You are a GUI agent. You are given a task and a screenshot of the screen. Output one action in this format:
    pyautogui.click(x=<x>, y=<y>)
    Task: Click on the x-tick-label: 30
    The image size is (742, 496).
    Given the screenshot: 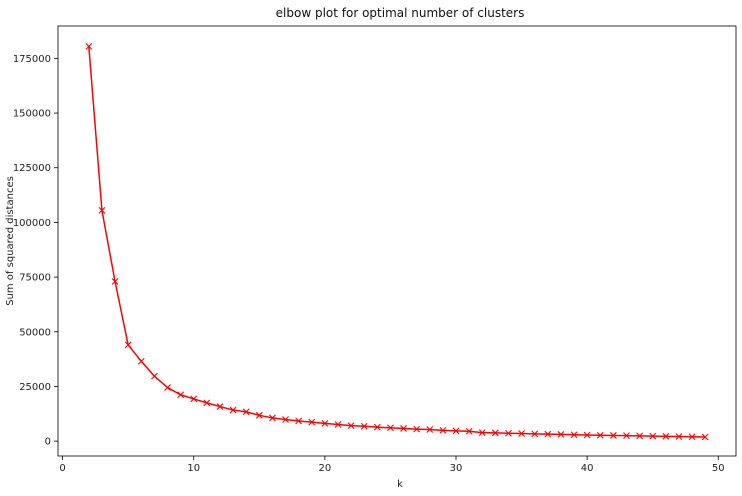 What is the action you would take?
    pyautogui.click(x=456, y=468)
    